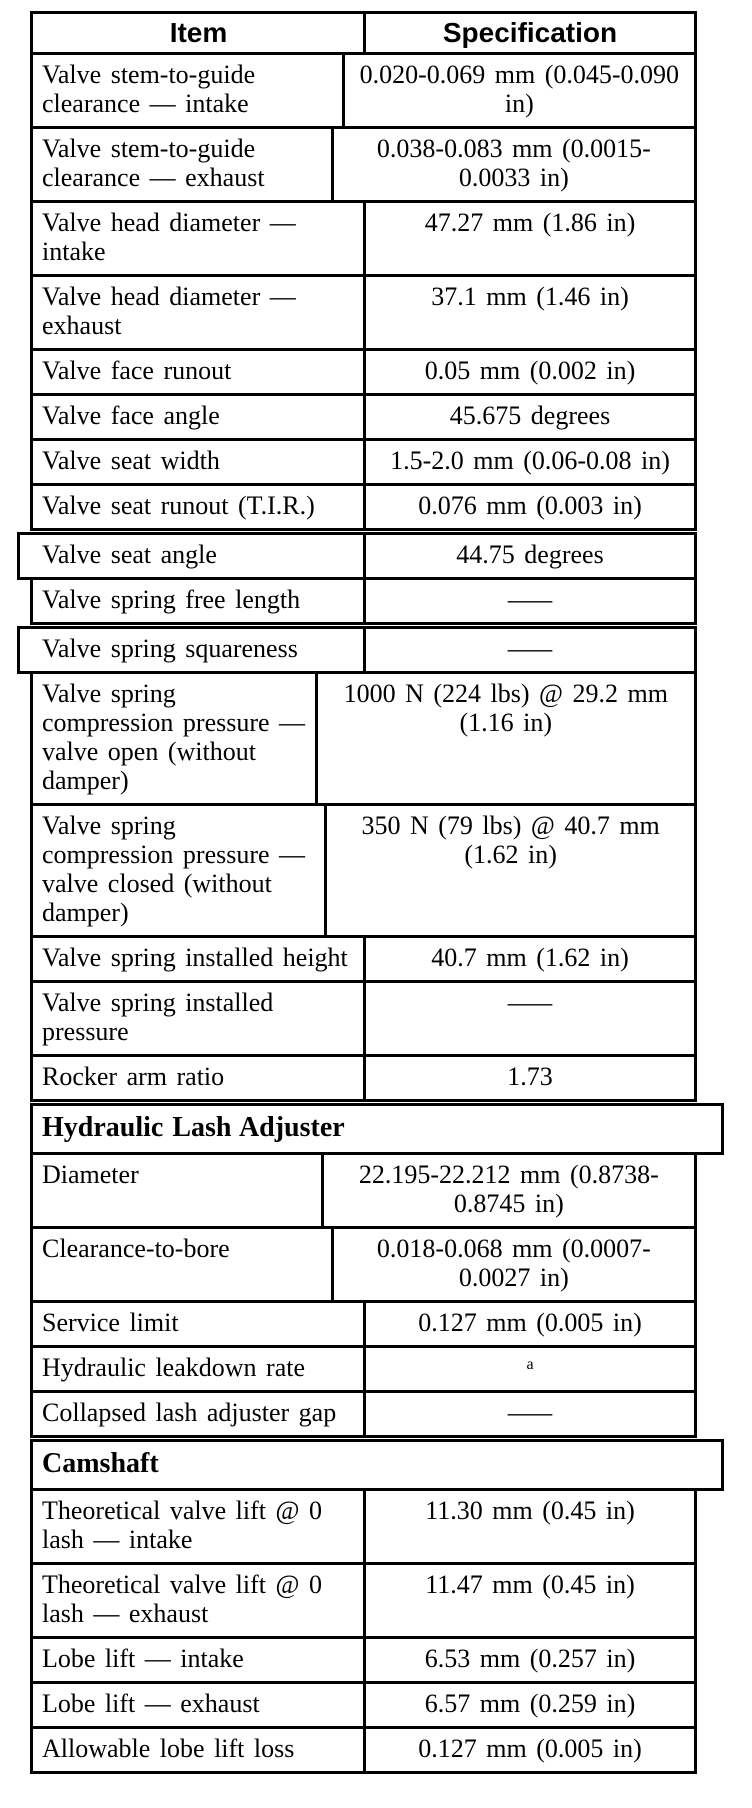  Describe the element at coordinates (530, 1703) in the screenshot. I see `spec-value: 6.57 mm (0.259 in)` at that location.